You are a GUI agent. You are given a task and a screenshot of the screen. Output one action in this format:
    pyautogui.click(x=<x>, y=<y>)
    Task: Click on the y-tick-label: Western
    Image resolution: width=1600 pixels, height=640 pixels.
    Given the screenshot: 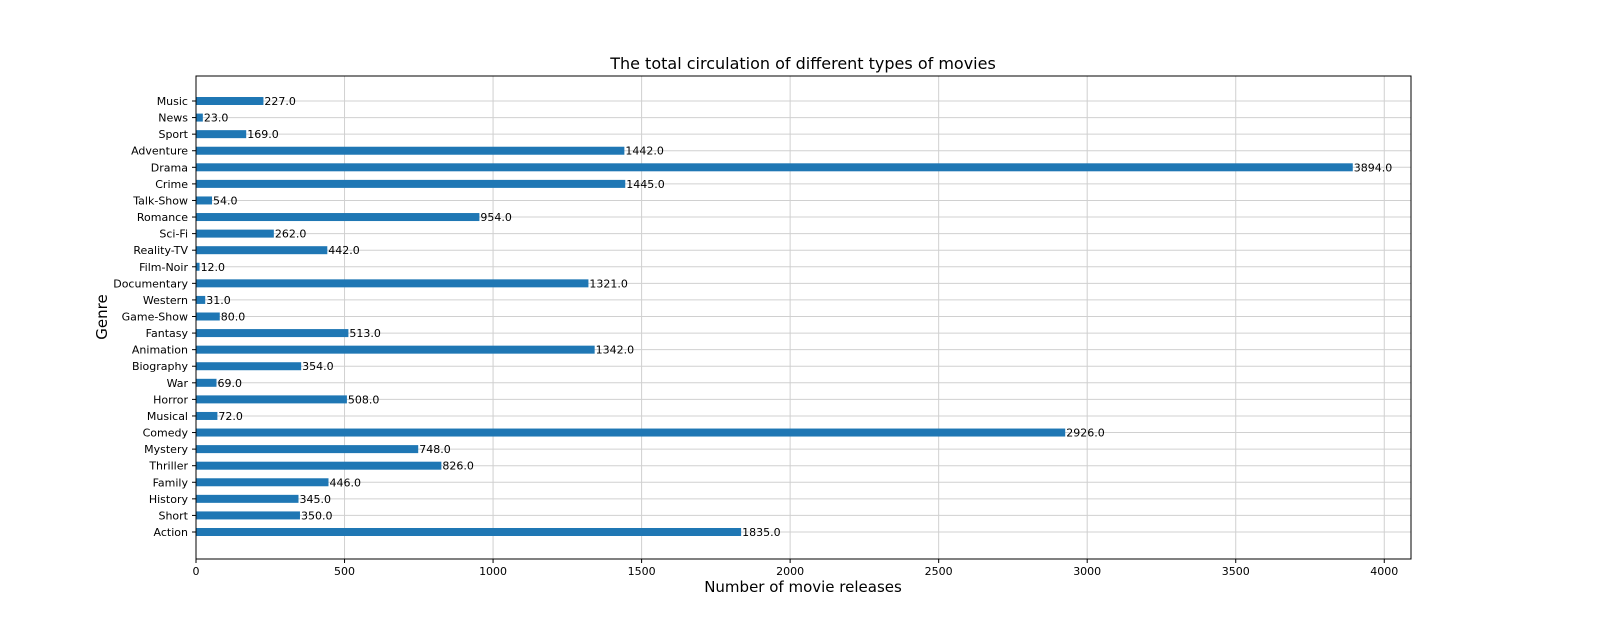 What is the action you would take?
    pyautogui.click(x=165, y=300)
    